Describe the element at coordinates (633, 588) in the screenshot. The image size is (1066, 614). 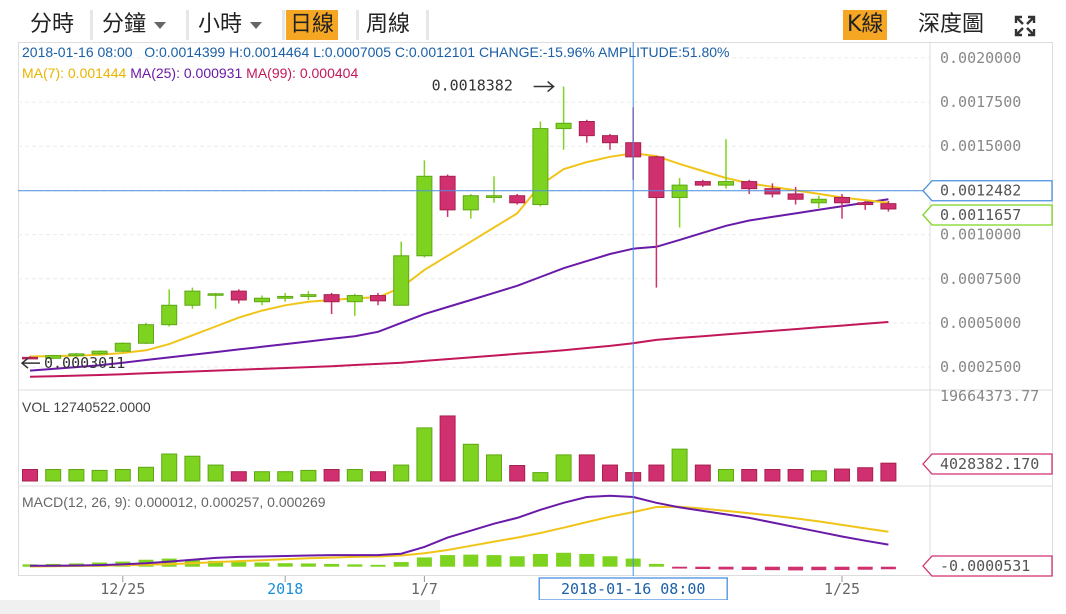
I see `crosshair-date-box` at that location.